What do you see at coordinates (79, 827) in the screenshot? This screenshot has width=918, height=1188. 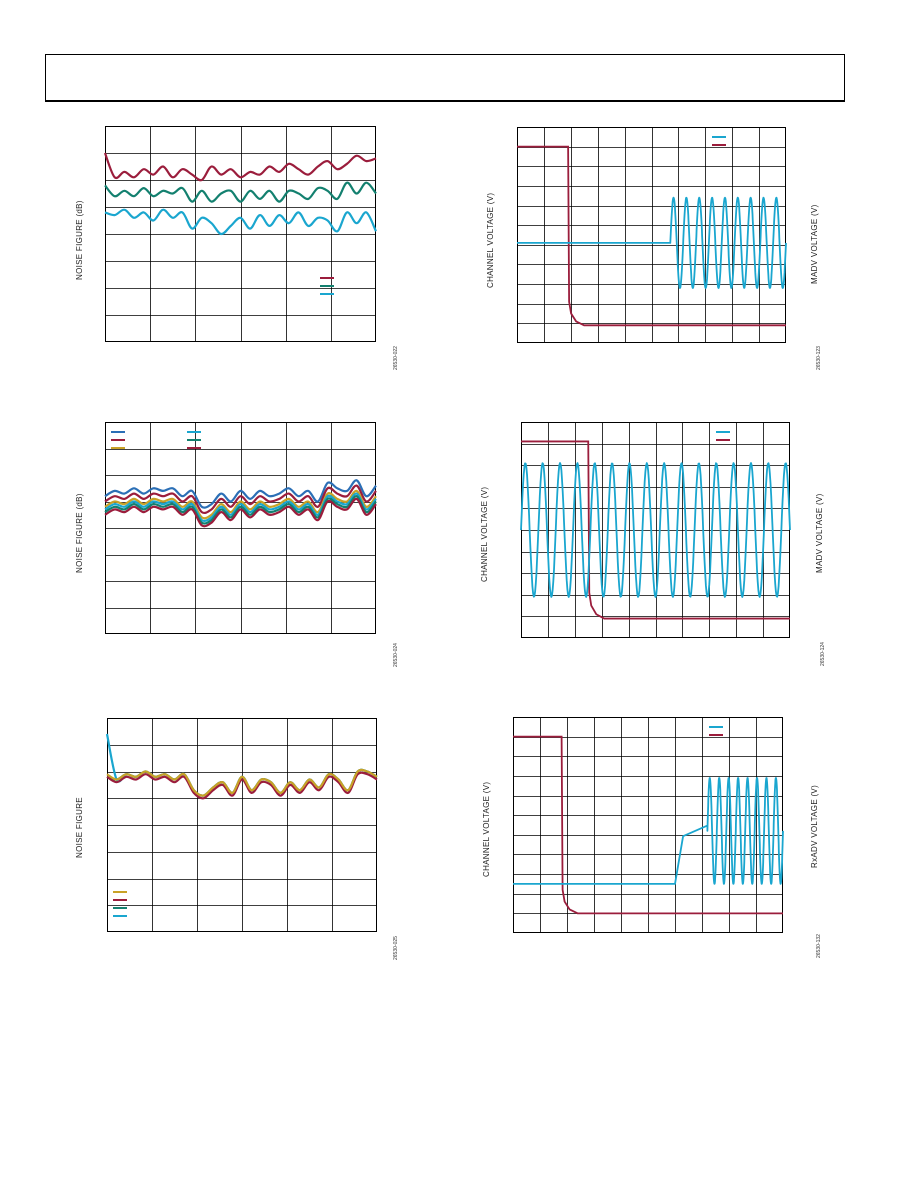 I see `y-axis-label: NOISE FIGURE` at bounding box center [79, 827].